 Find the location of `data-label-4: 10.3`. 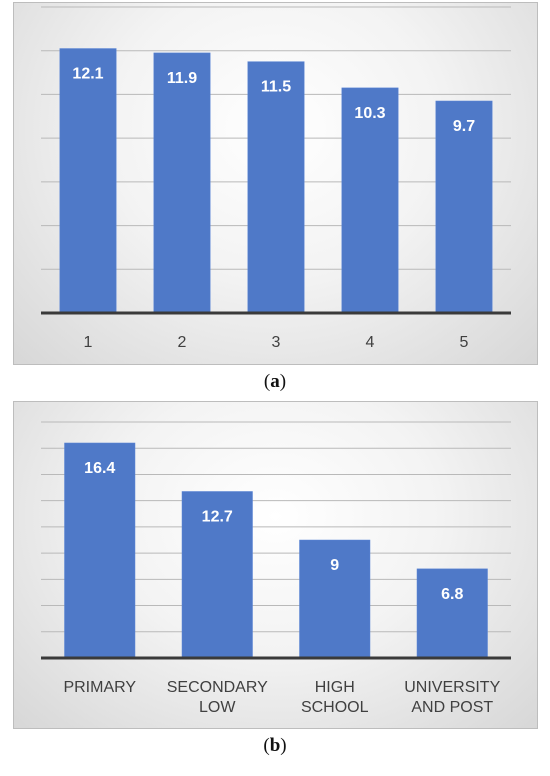

data-label-4: 10.3 is located at coordinates (369, 113).